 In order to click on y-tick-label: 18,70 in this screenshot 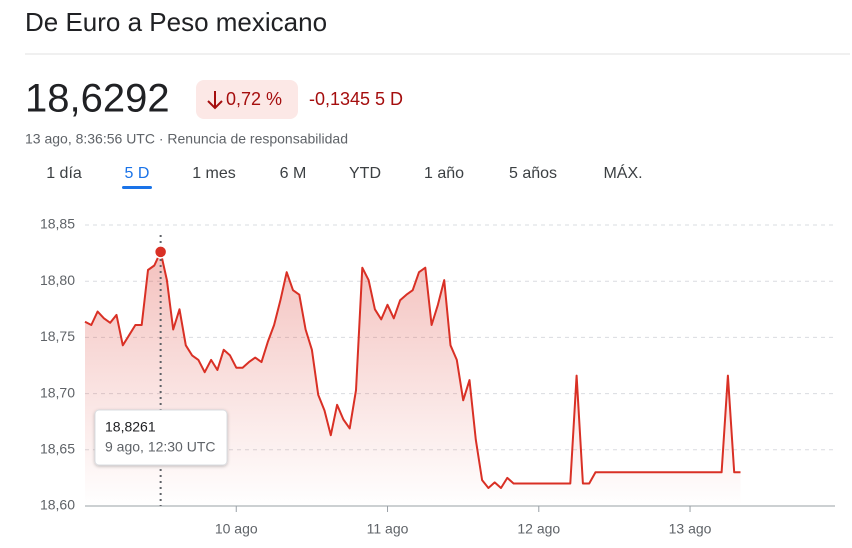, I will do `click(57, 392)`.